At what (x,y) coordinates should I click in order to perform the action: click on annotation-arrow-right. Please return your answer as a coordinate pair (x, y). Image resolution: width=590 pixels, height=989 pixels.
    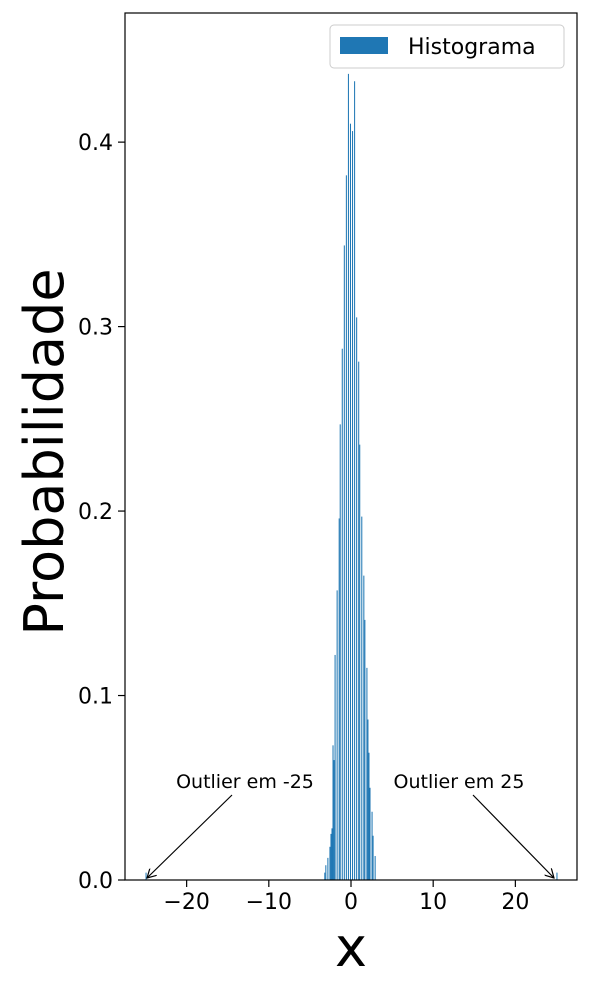
    Looking at the image, I should click on (513, 836).